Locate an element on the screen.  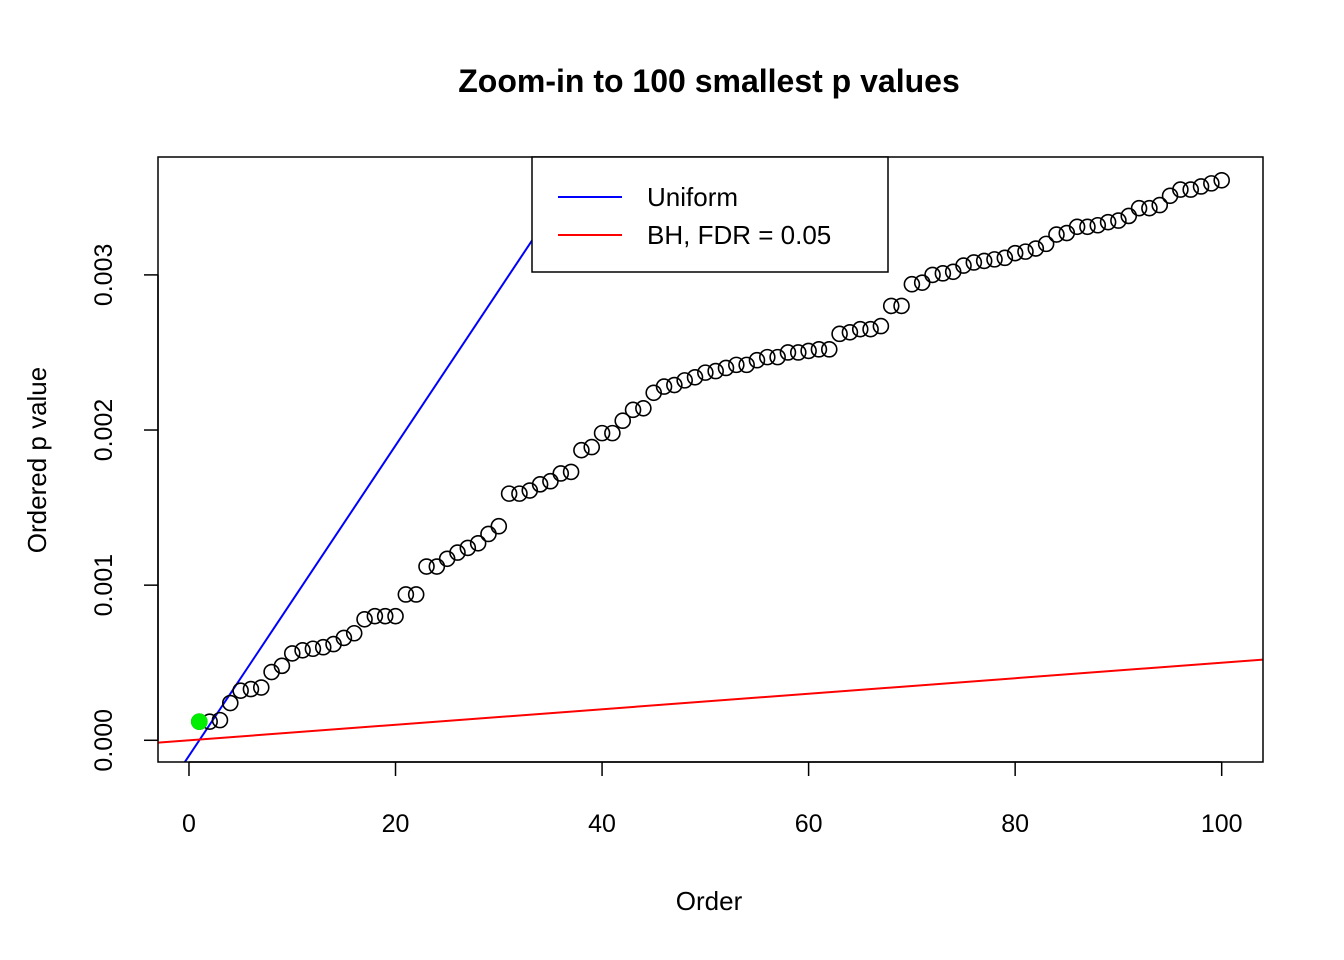
x-tick-label: 60 is located at coordinates (809, 824).